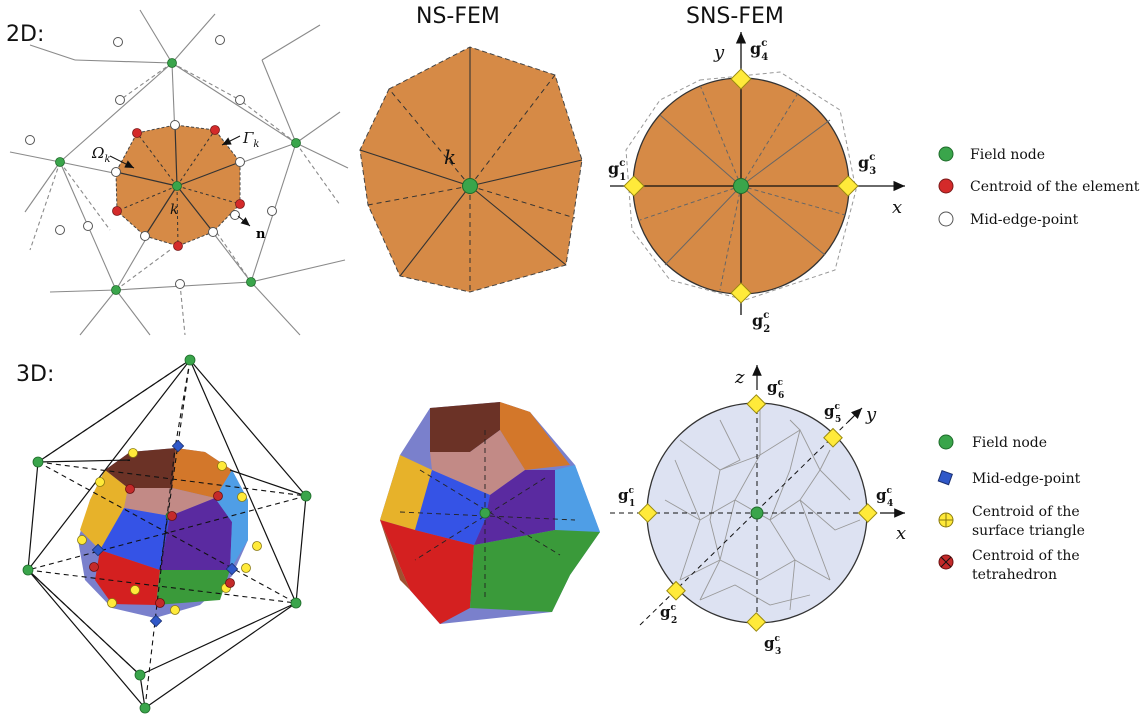 Image resolution: width=1142 pixels, height=715 pixels. I want to click on mesh-2d-diagram: Ωk Γk k n, so click(179, 172).